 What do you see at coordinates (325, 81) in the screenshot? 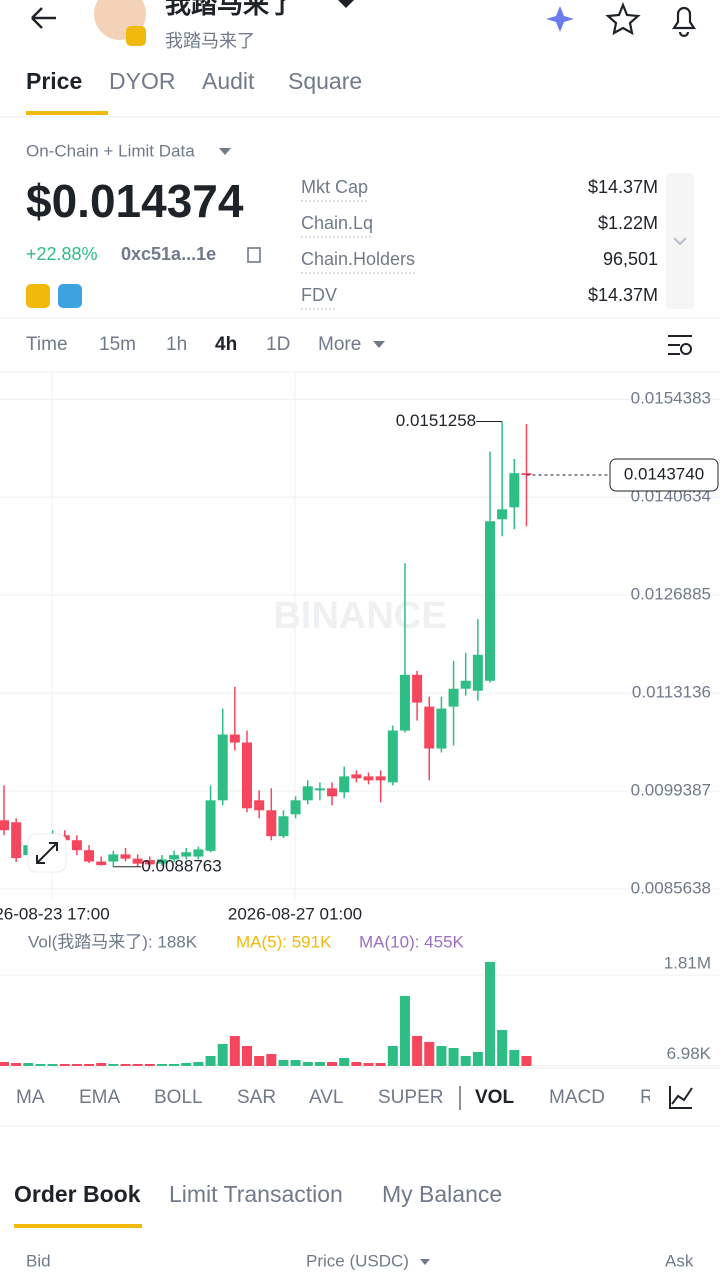
I see `tab: Square` at bounding box center [325, 81].